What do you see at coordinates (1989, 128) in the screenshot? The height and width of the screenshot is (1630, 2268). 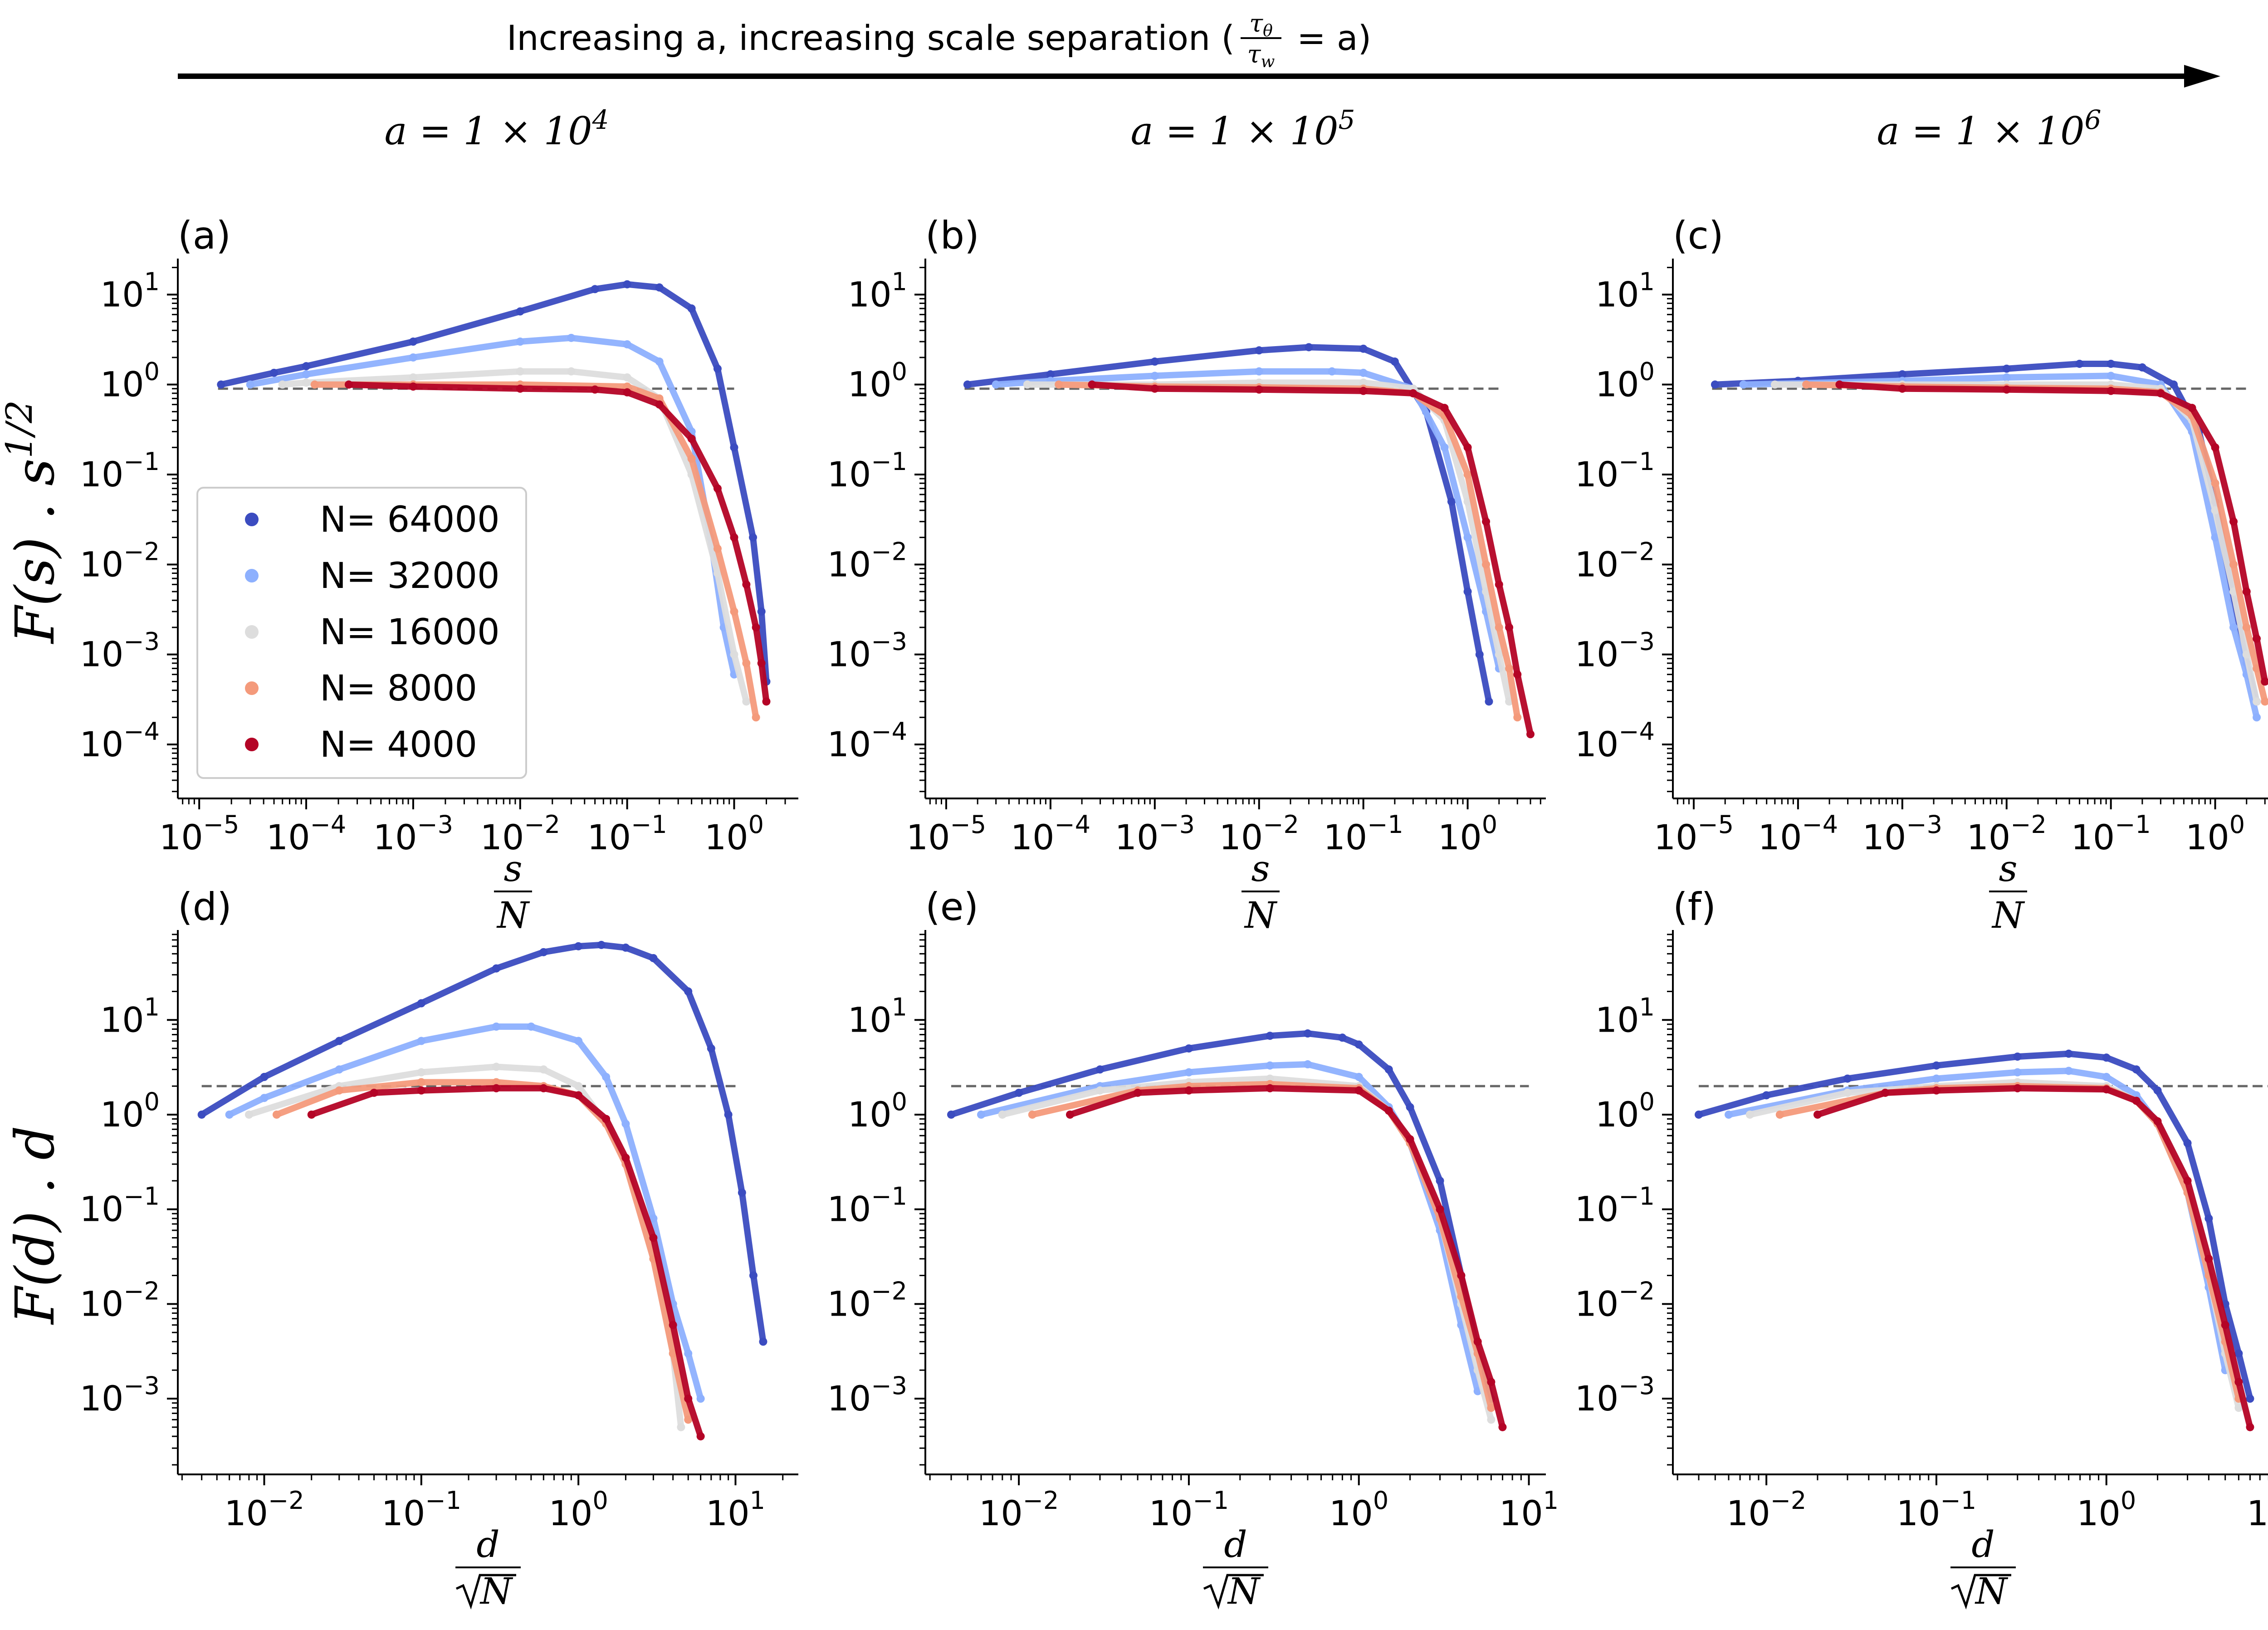 I see `column-label-3: a = 1 × 106` at bounding box center [1989, 128].